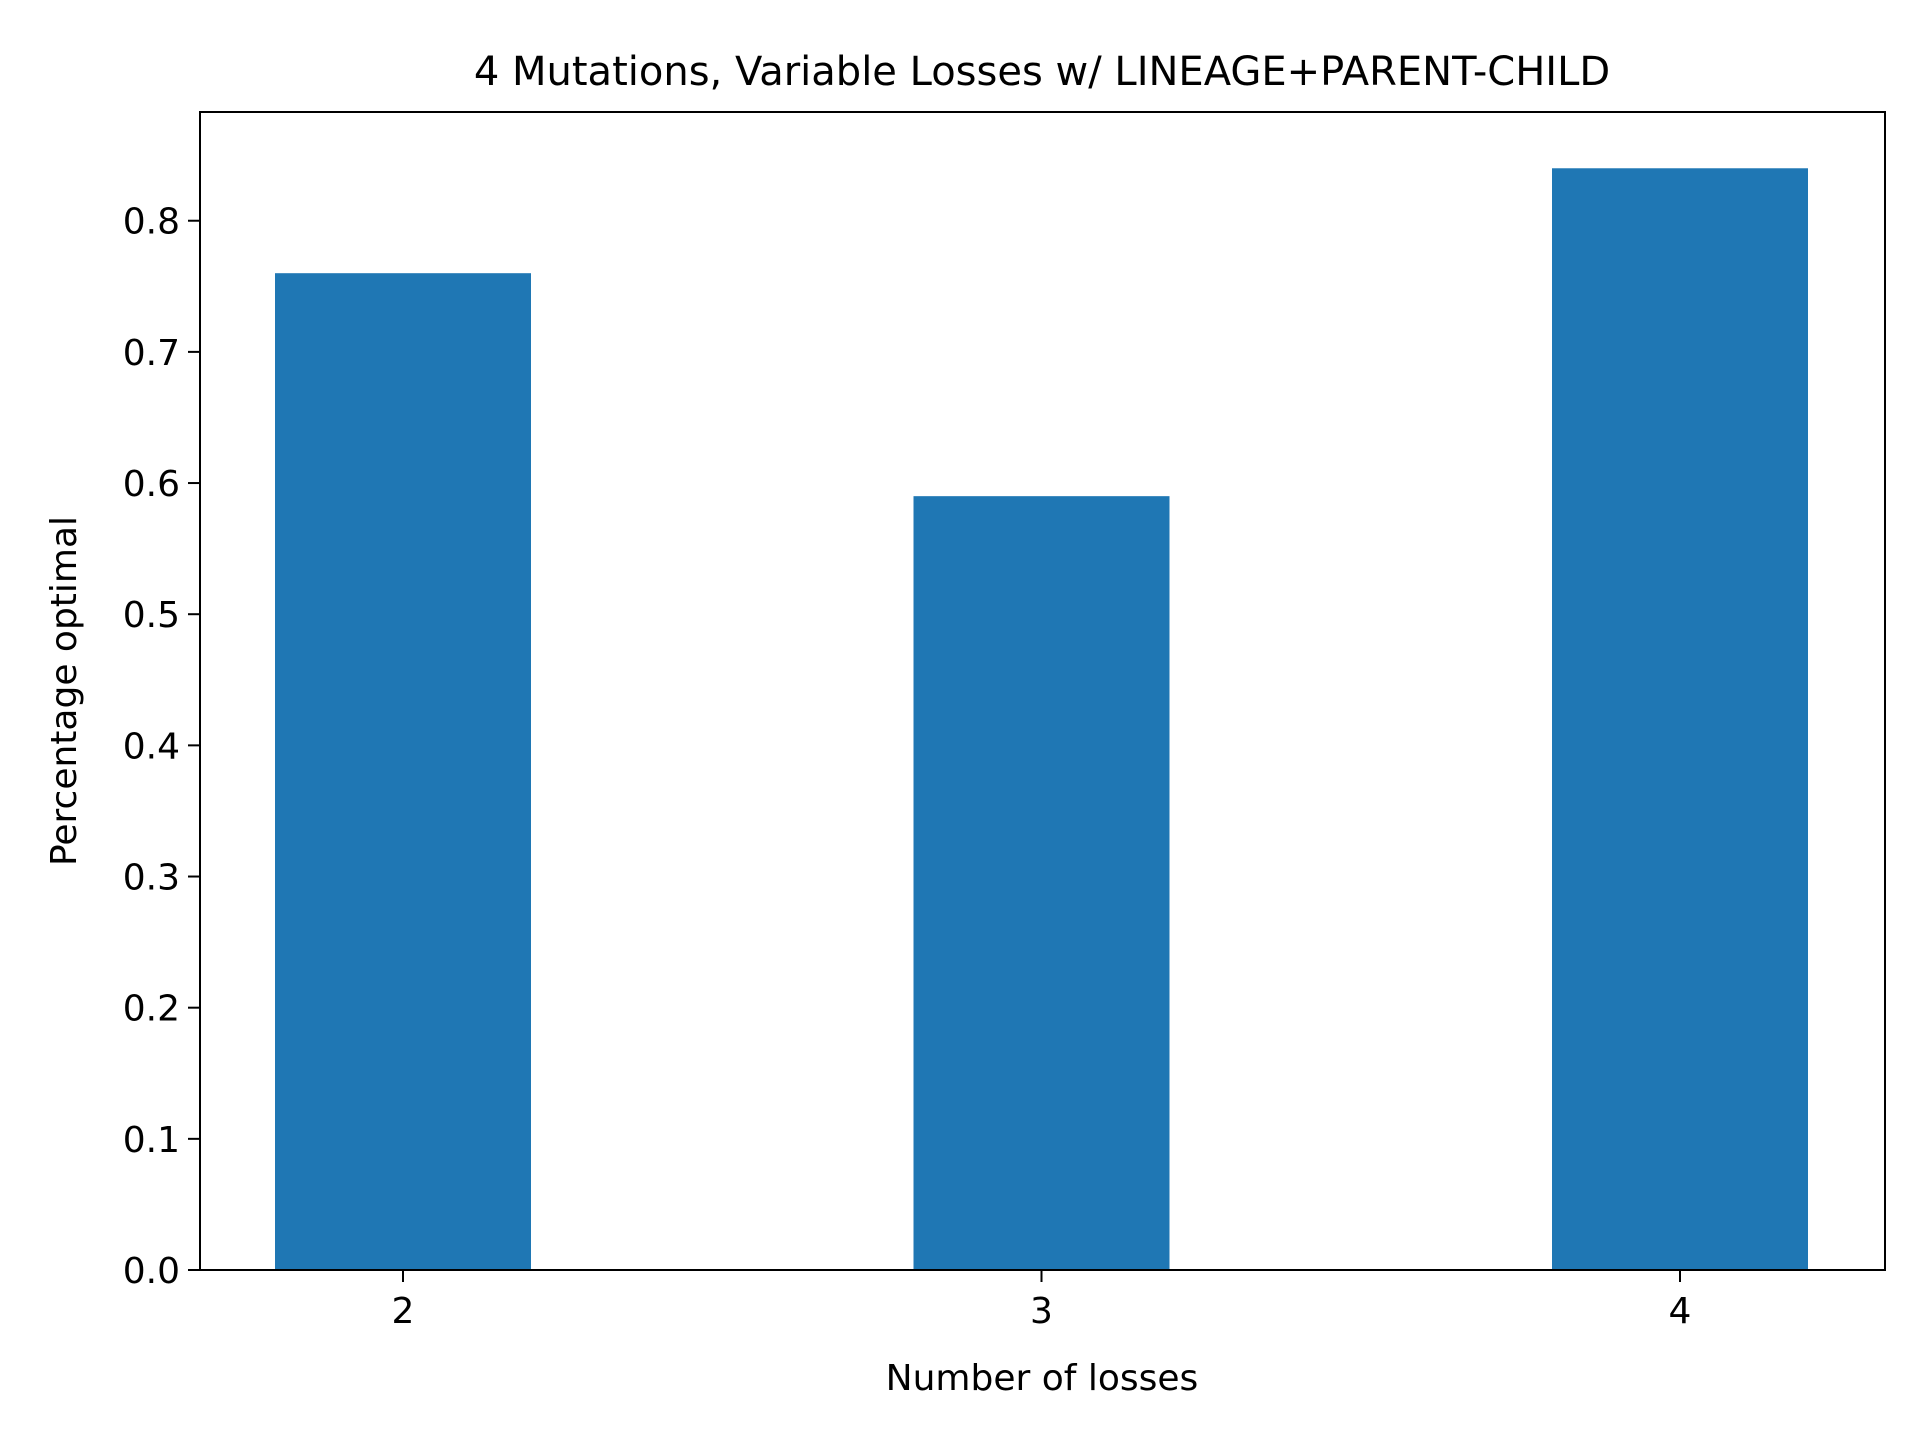 This screenshot has height=1440, width=1920. I want to click on y-tick-label: 0.5, so click(151, 615).